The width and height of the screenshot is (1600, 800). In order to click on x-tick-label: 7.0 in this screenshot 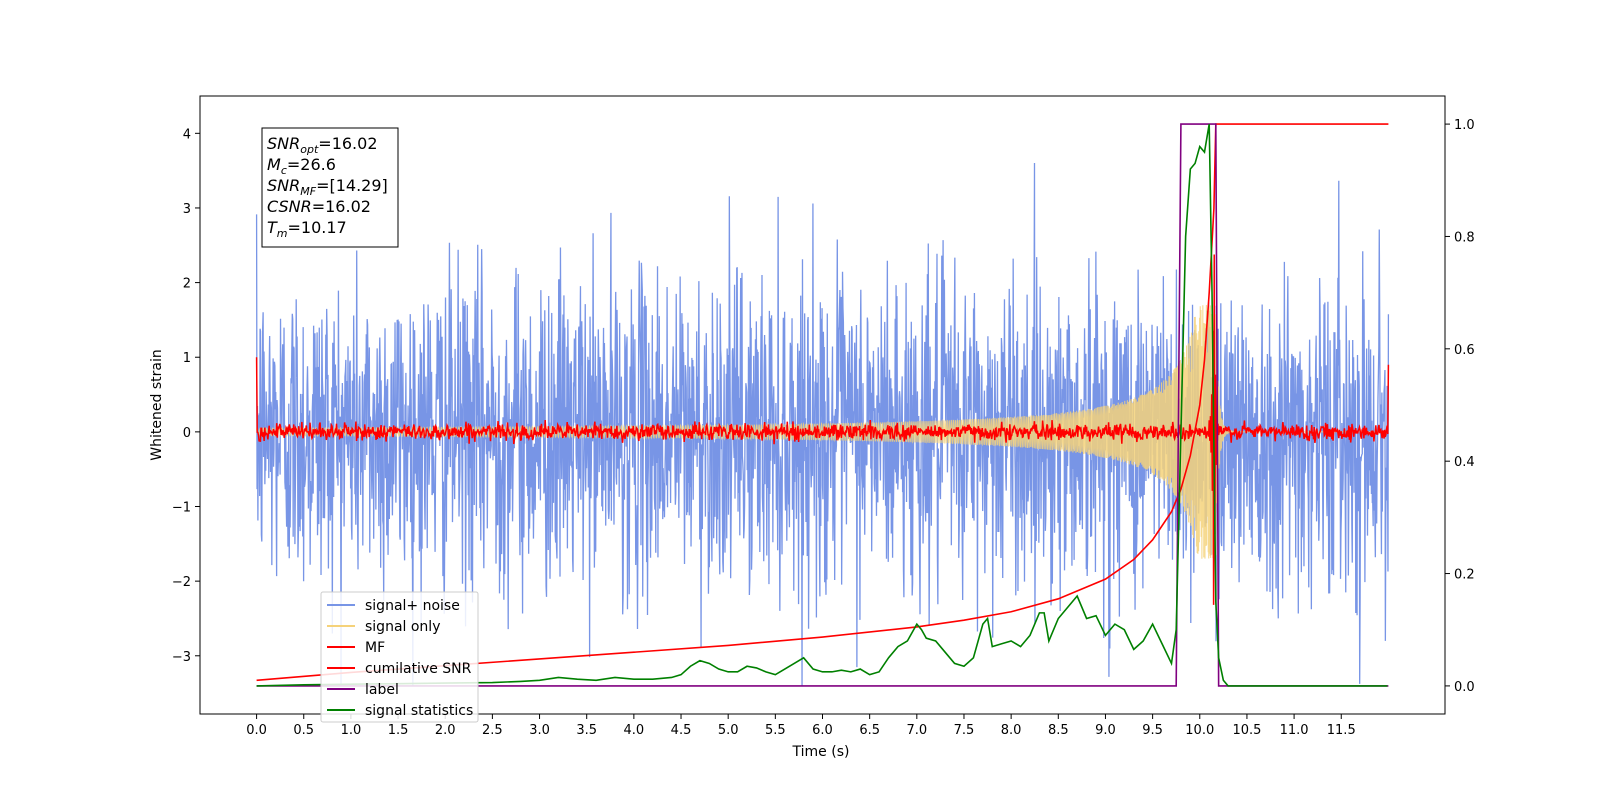, I will do `click(916, 730)`.